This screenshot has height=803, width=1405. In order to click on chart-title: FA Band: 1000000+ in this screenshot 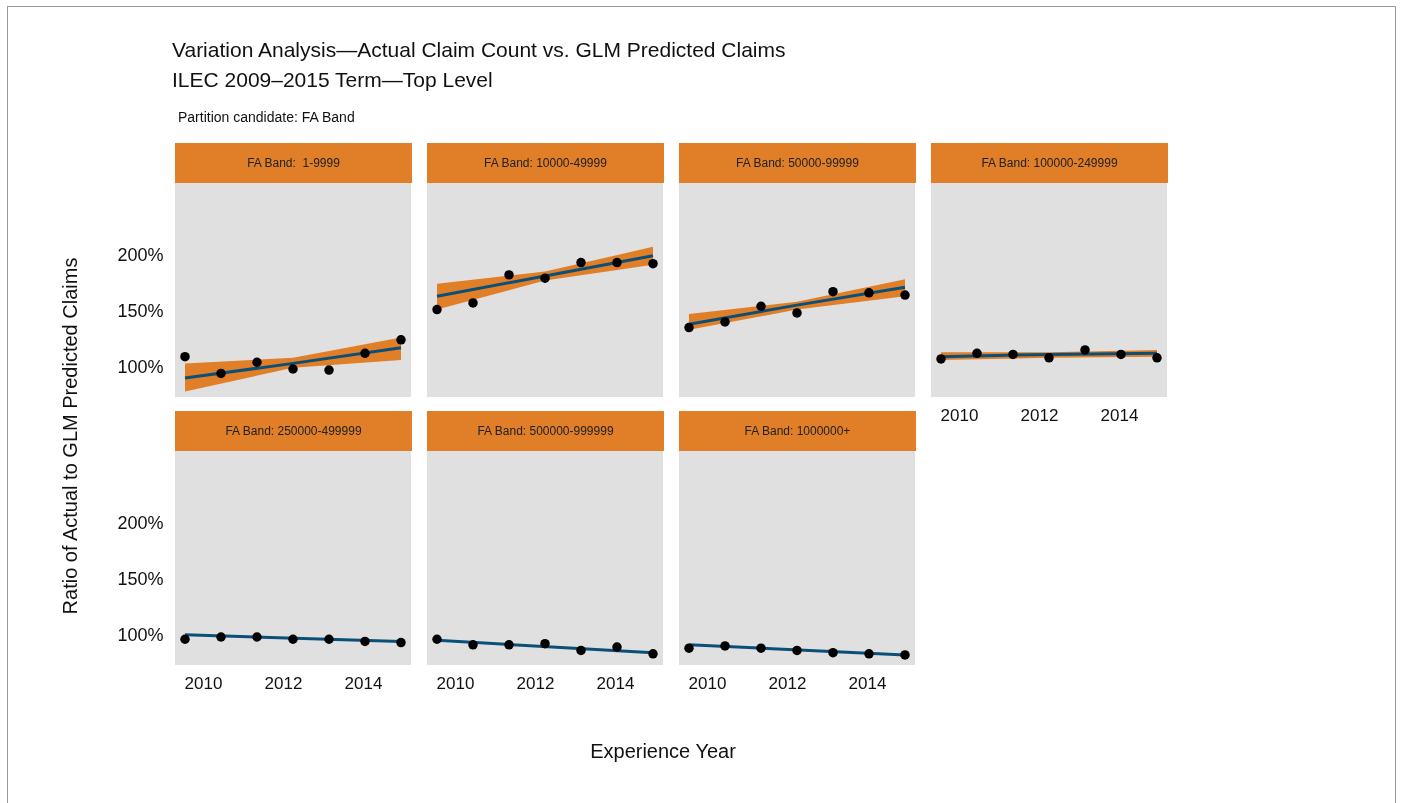, I will do `click(797, 431)`.